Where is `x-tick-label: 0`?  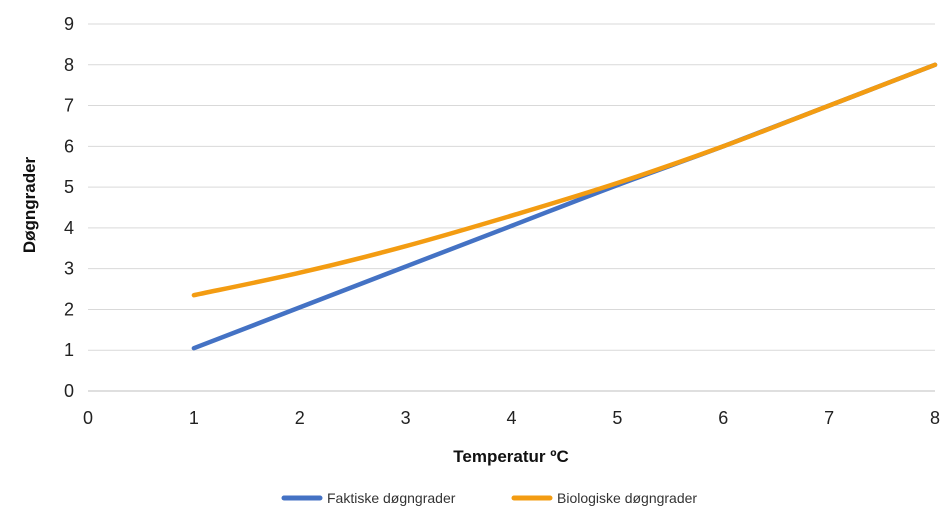 x-tick-label: 0 is located at coordinates (88, 418).